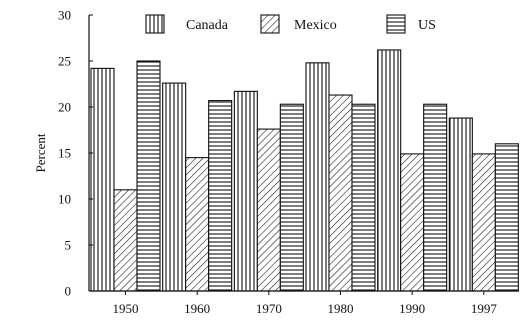  What do you see at coordinates (64, 199) in the screenshot?
I see `y-tick-label: 10` at bounding box center [64, 199].